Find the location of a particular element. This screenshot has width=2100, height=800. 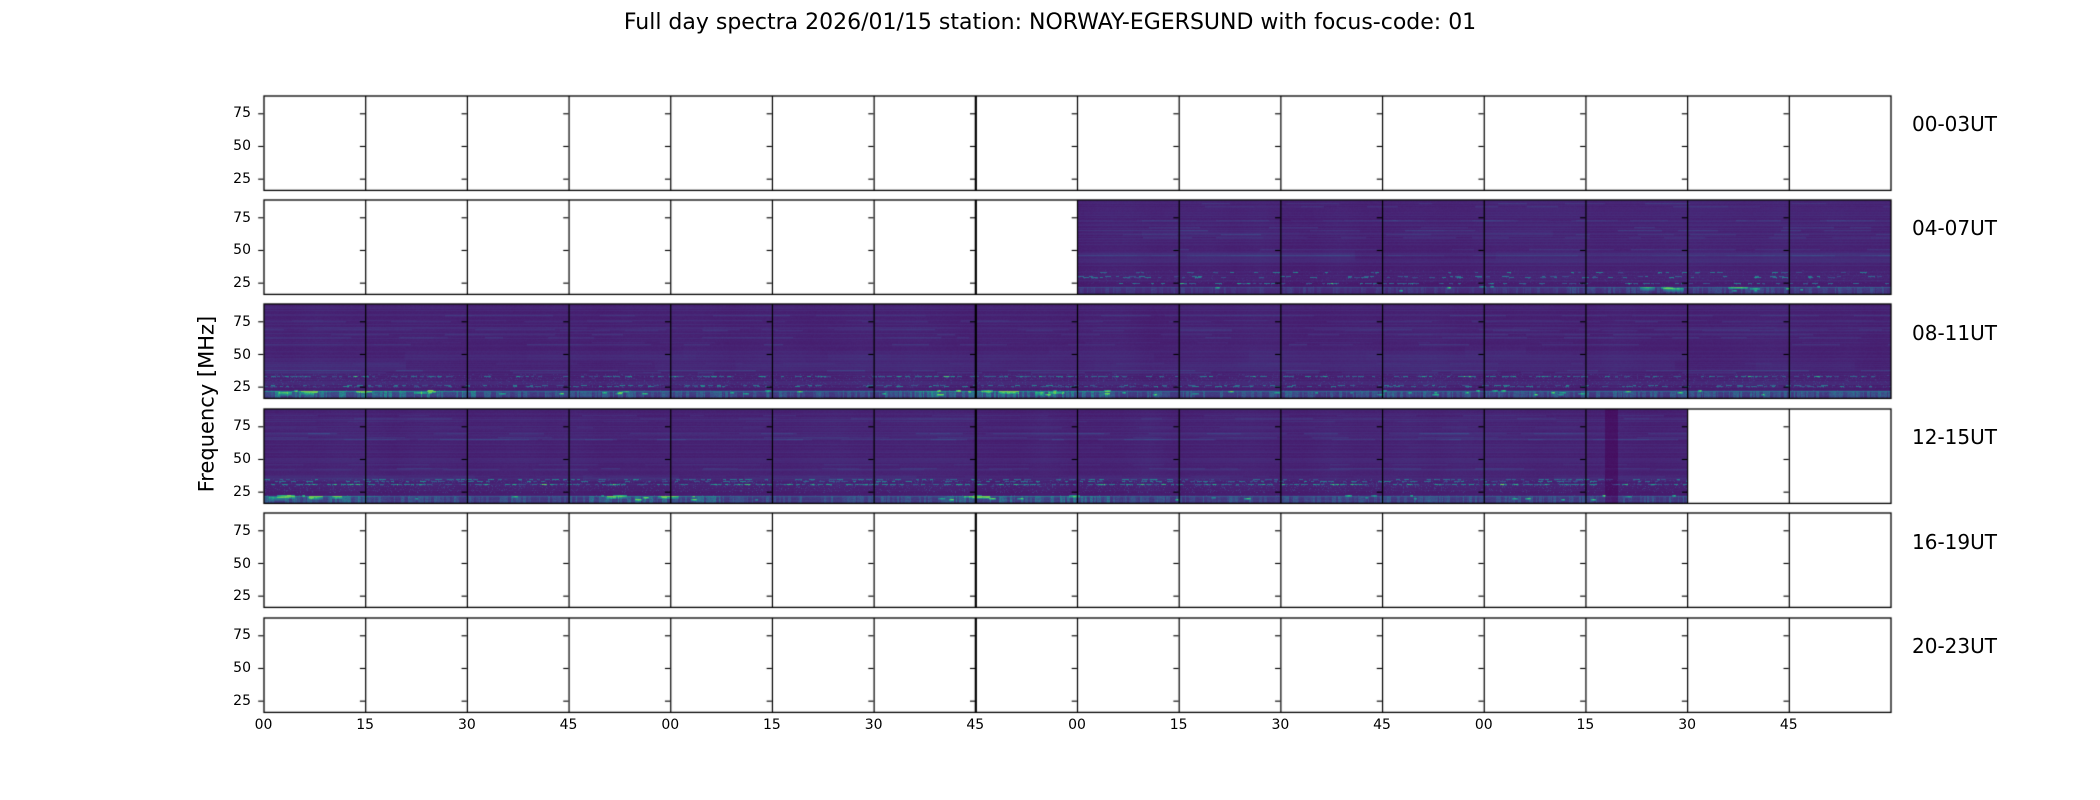

spectrogram-row-08-11UT is located at coordinates (1074, 352).